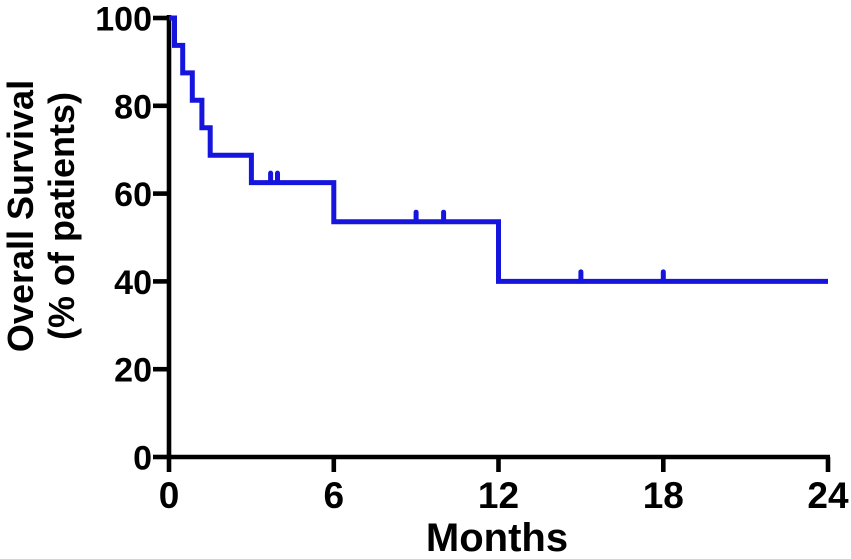 Image resolution: width=851 pixels, height=559 pixels. Describe the element at coordinates (142, 459) in the screenshot. I see `y-tick-label: 0` at that location.